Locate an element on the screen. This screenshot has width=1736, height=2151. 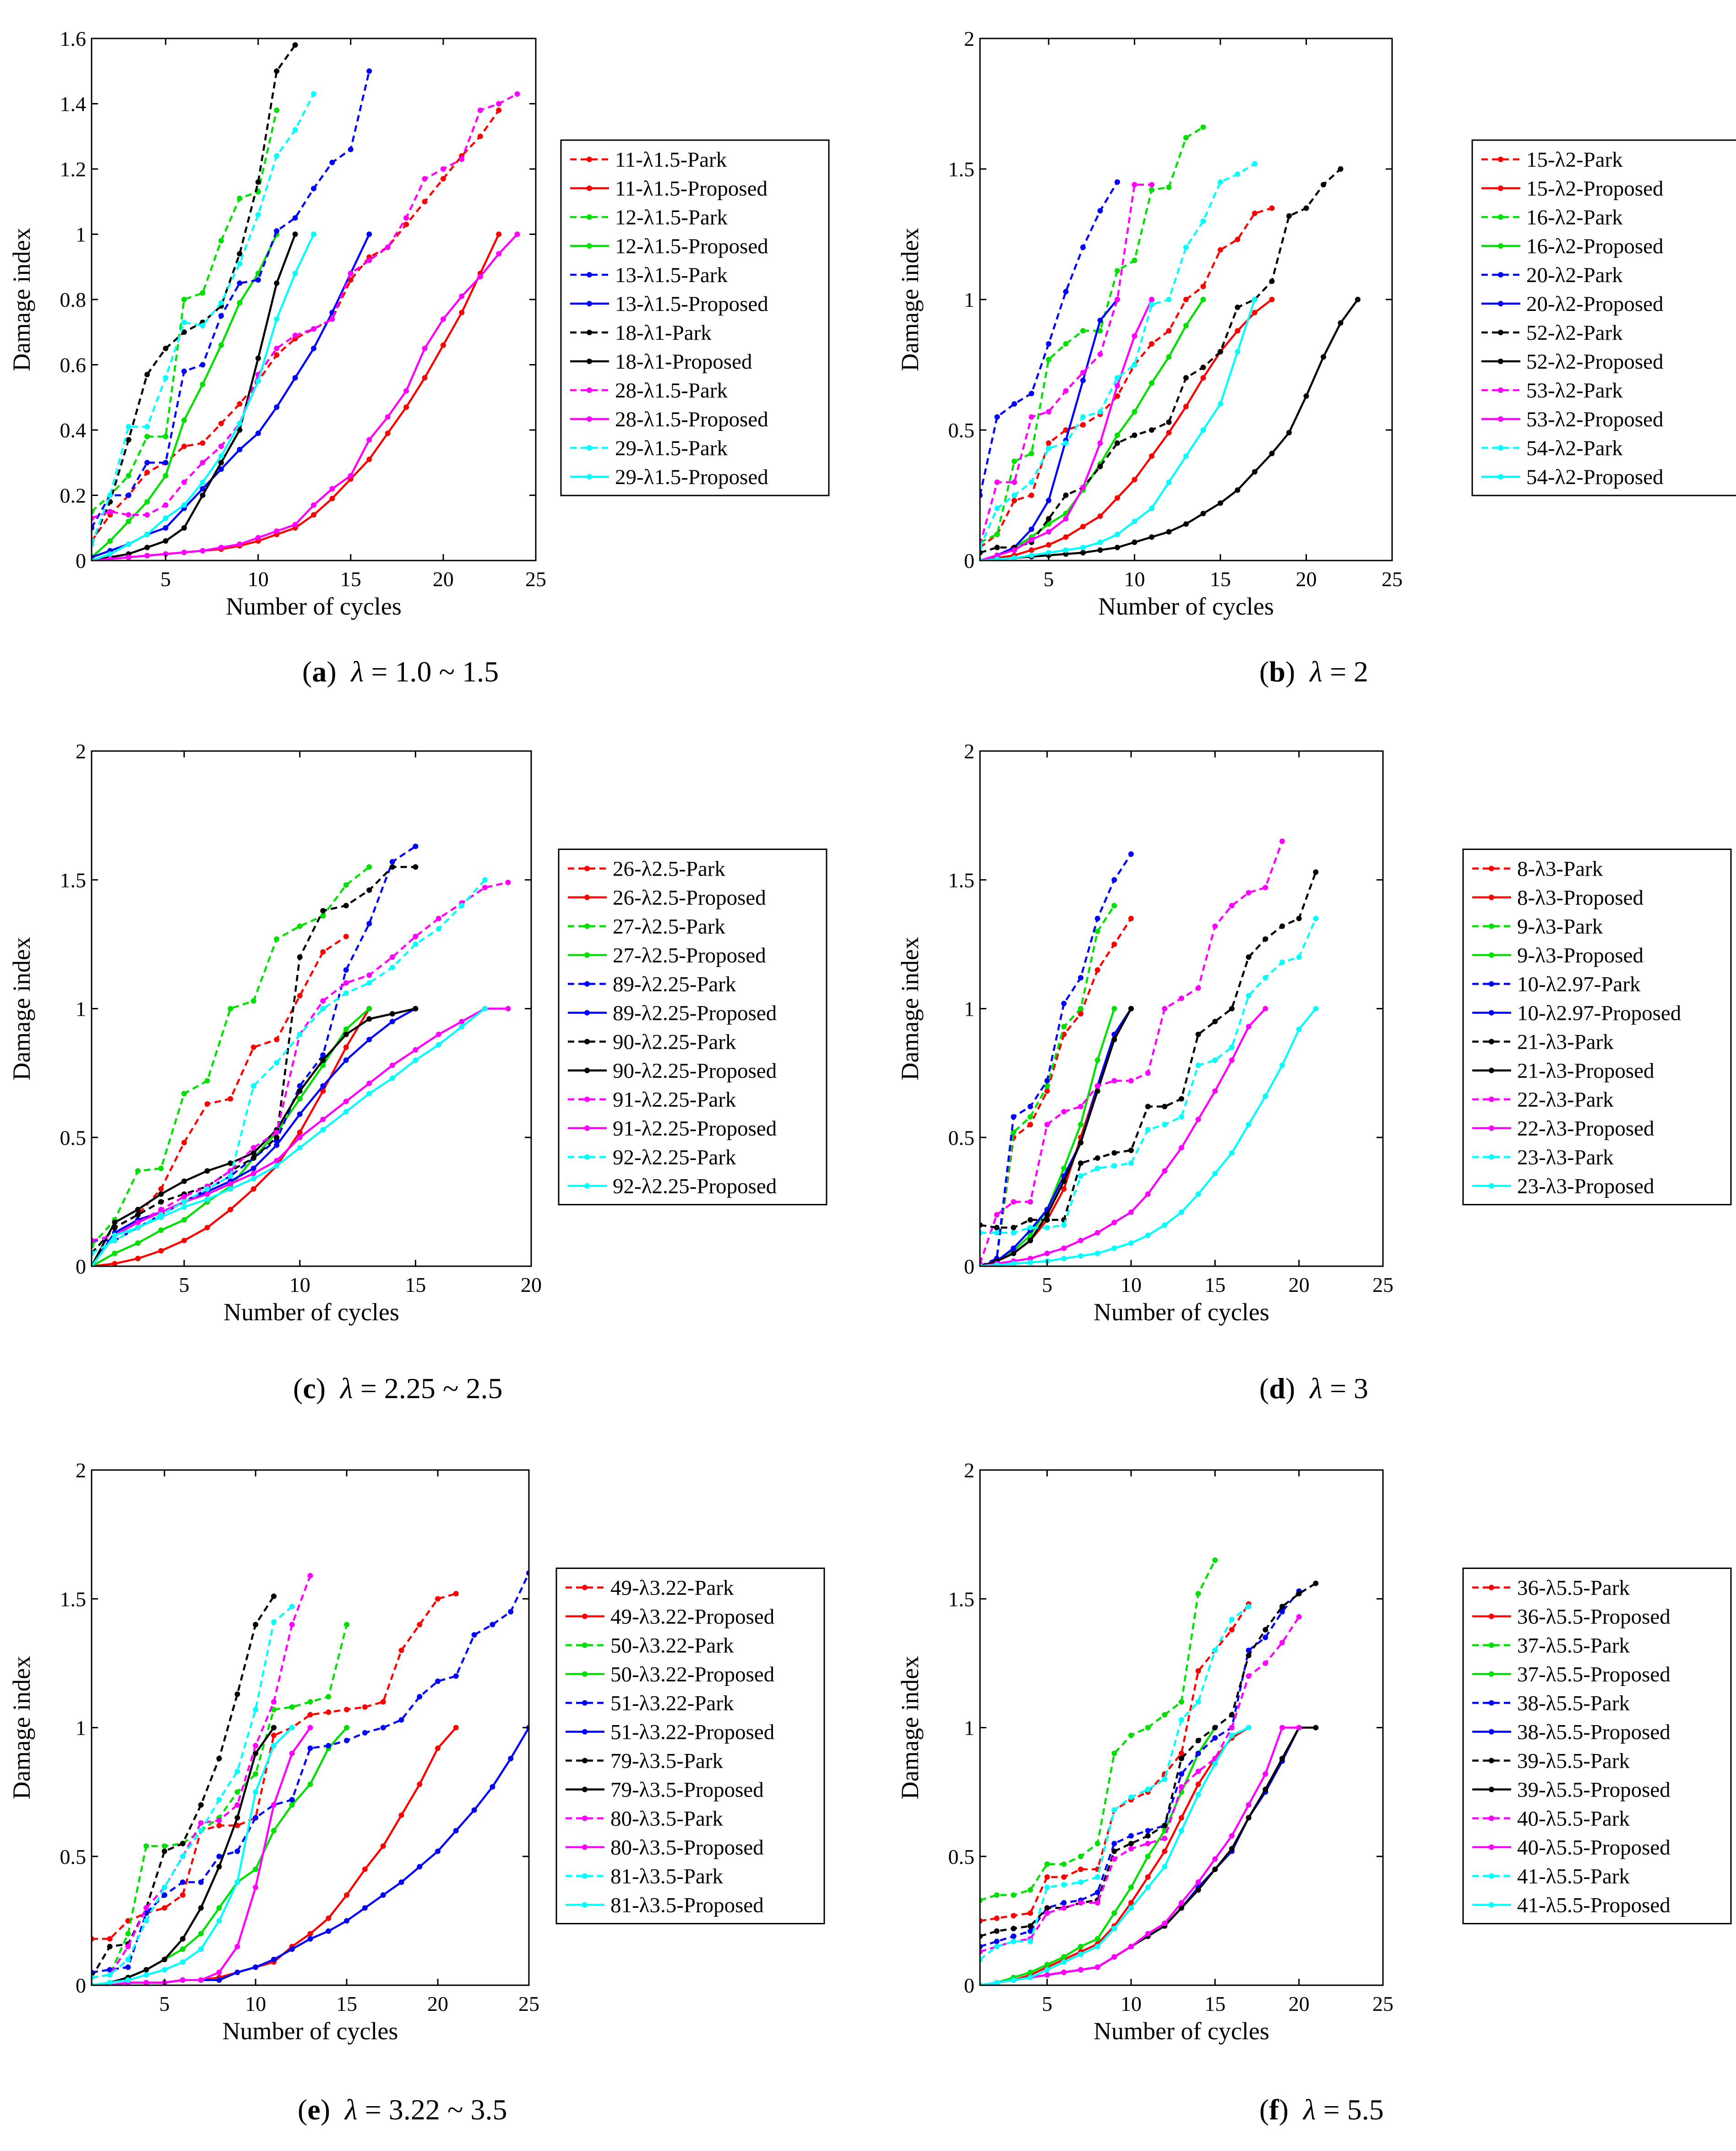
legend-label-a-4: 13-λ1.5-Park is located at coordinates (671, 275).